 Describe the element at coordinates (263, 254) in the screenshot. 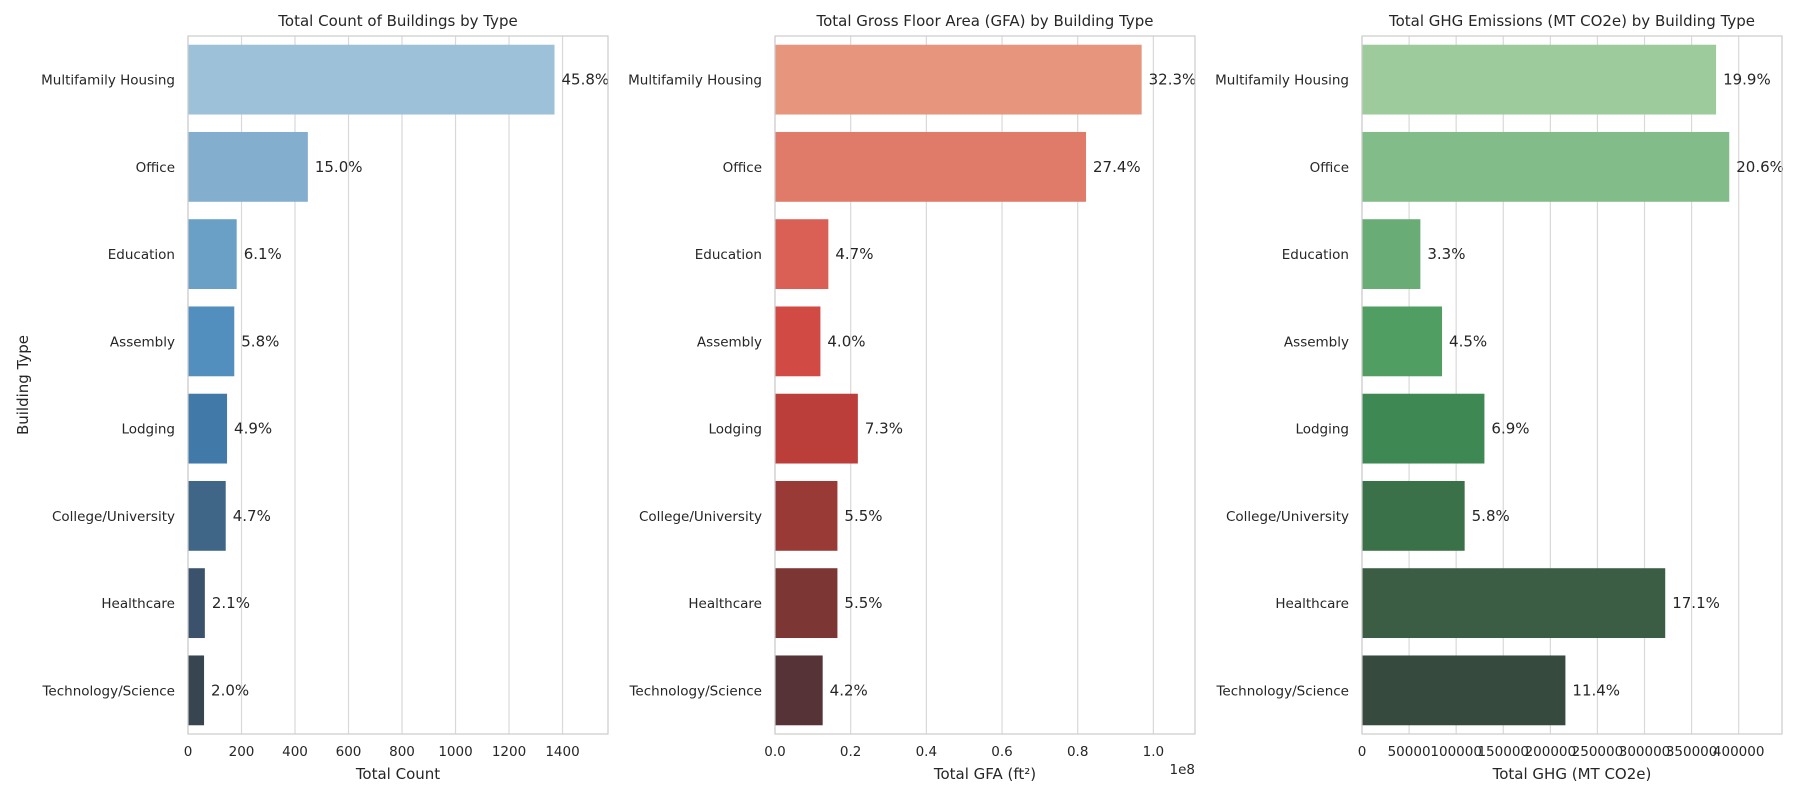

I see `data-label: 6.1%` at that location.